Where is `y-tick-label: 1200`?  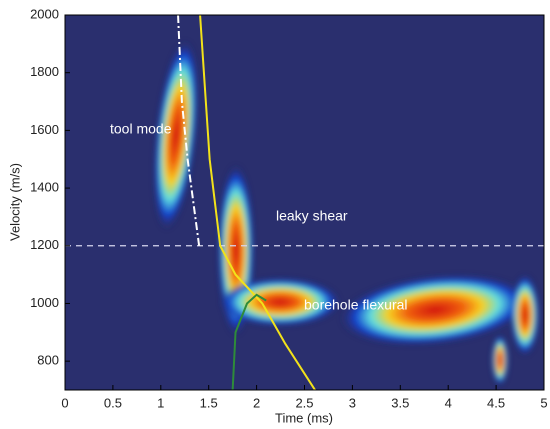 y-tick-label: 1200 is located at coordinates (44, 244).